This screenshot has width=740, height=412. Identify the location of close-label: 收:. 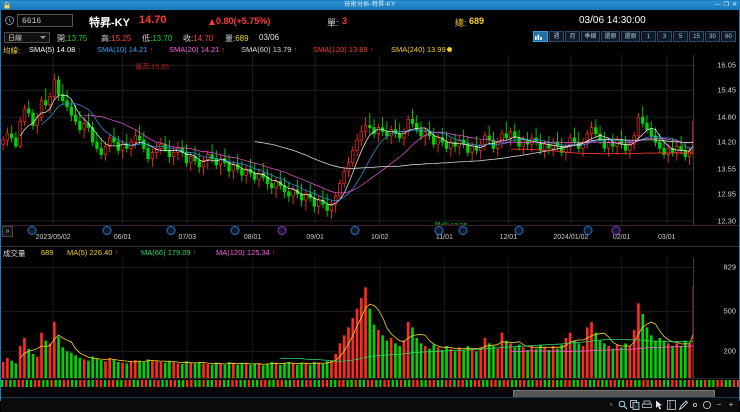
(188, 38).